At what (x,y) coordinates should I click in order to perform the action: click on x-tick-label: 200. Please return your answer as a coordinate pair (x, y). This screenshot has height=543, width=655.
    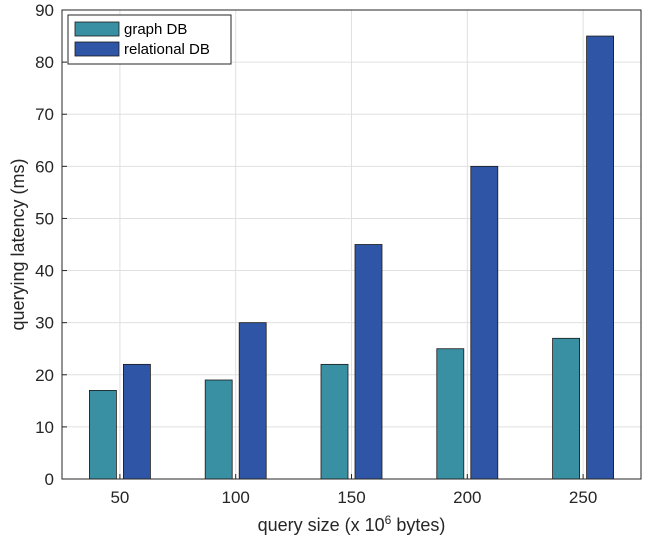
    Looking at the image, I should click on (467, 497).